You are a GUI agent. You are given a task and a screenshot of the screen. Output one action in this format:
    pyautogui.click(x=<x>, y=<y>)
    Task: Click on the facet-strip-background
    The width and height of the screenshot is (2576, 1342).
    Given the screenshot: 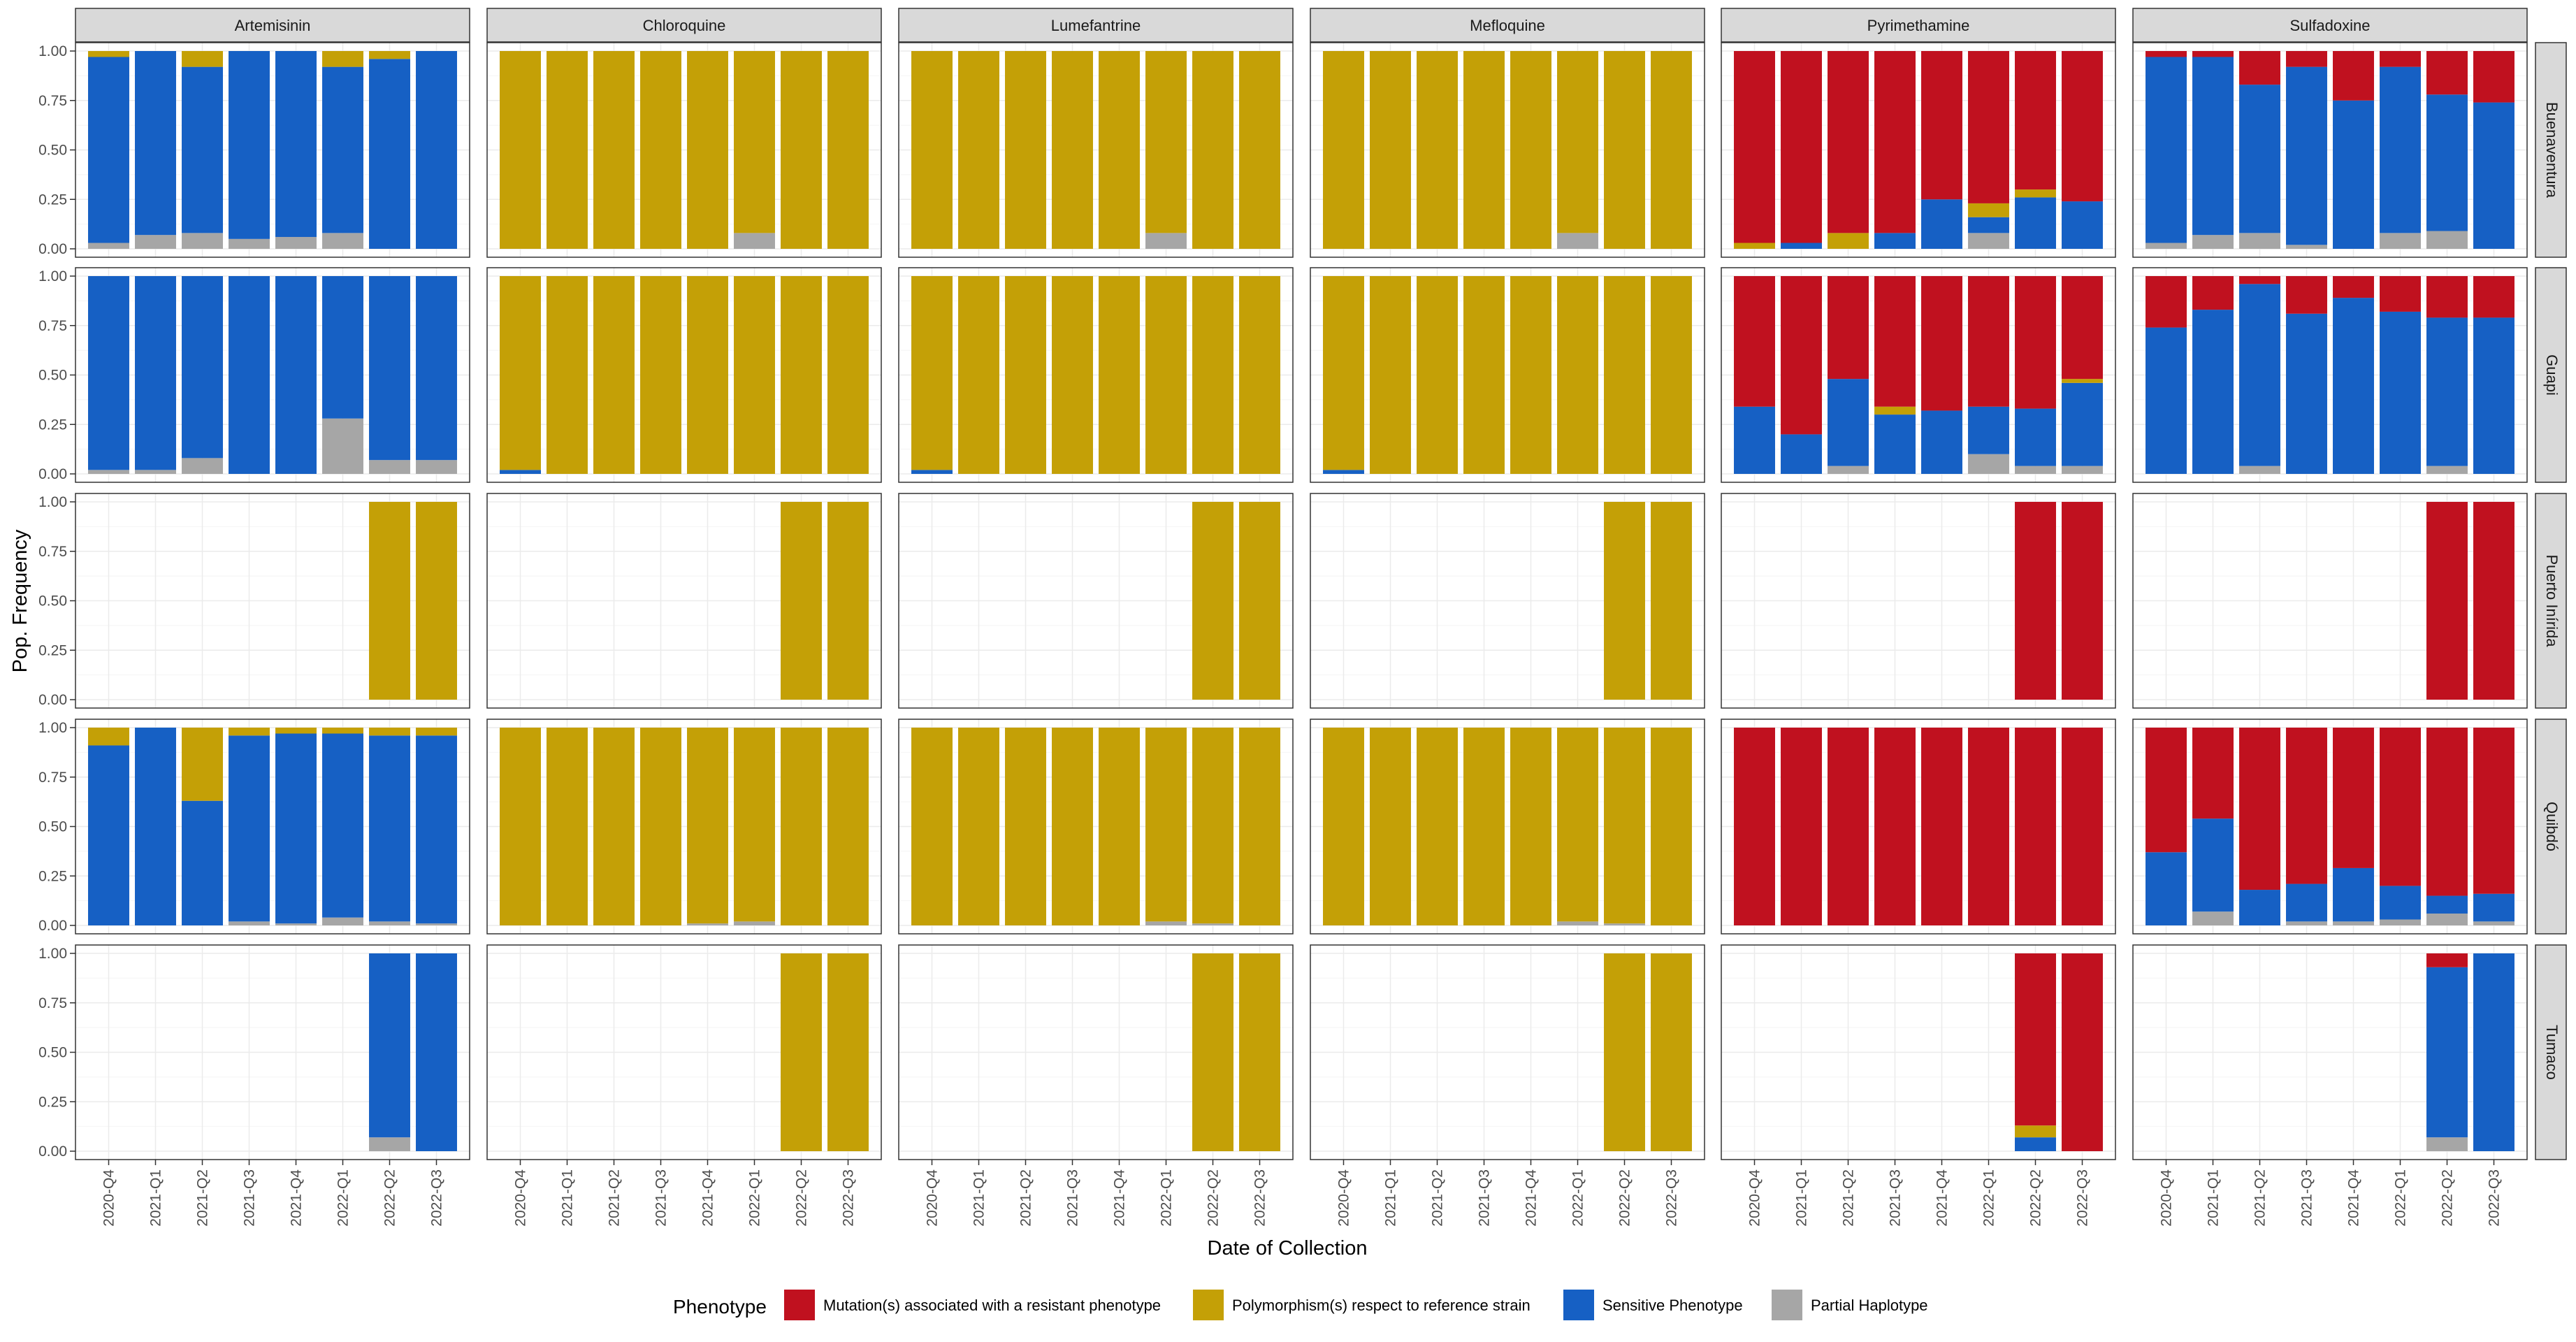 What is the action you would take?
    pyautogui.click(x=2330, y=25)
    